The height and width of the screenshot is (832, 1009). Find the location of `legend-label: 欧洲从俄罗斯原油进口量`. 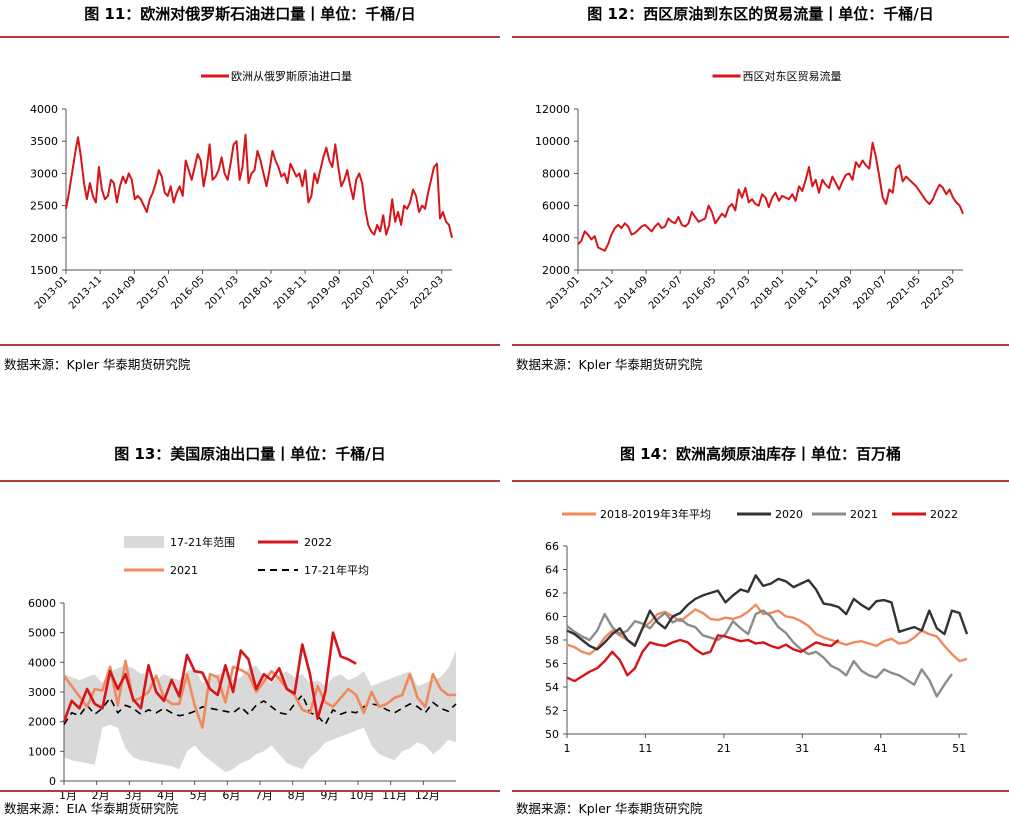

legend-label: 欧洲从俄罗斯原油进口量 is located at coordinates (291, 76).